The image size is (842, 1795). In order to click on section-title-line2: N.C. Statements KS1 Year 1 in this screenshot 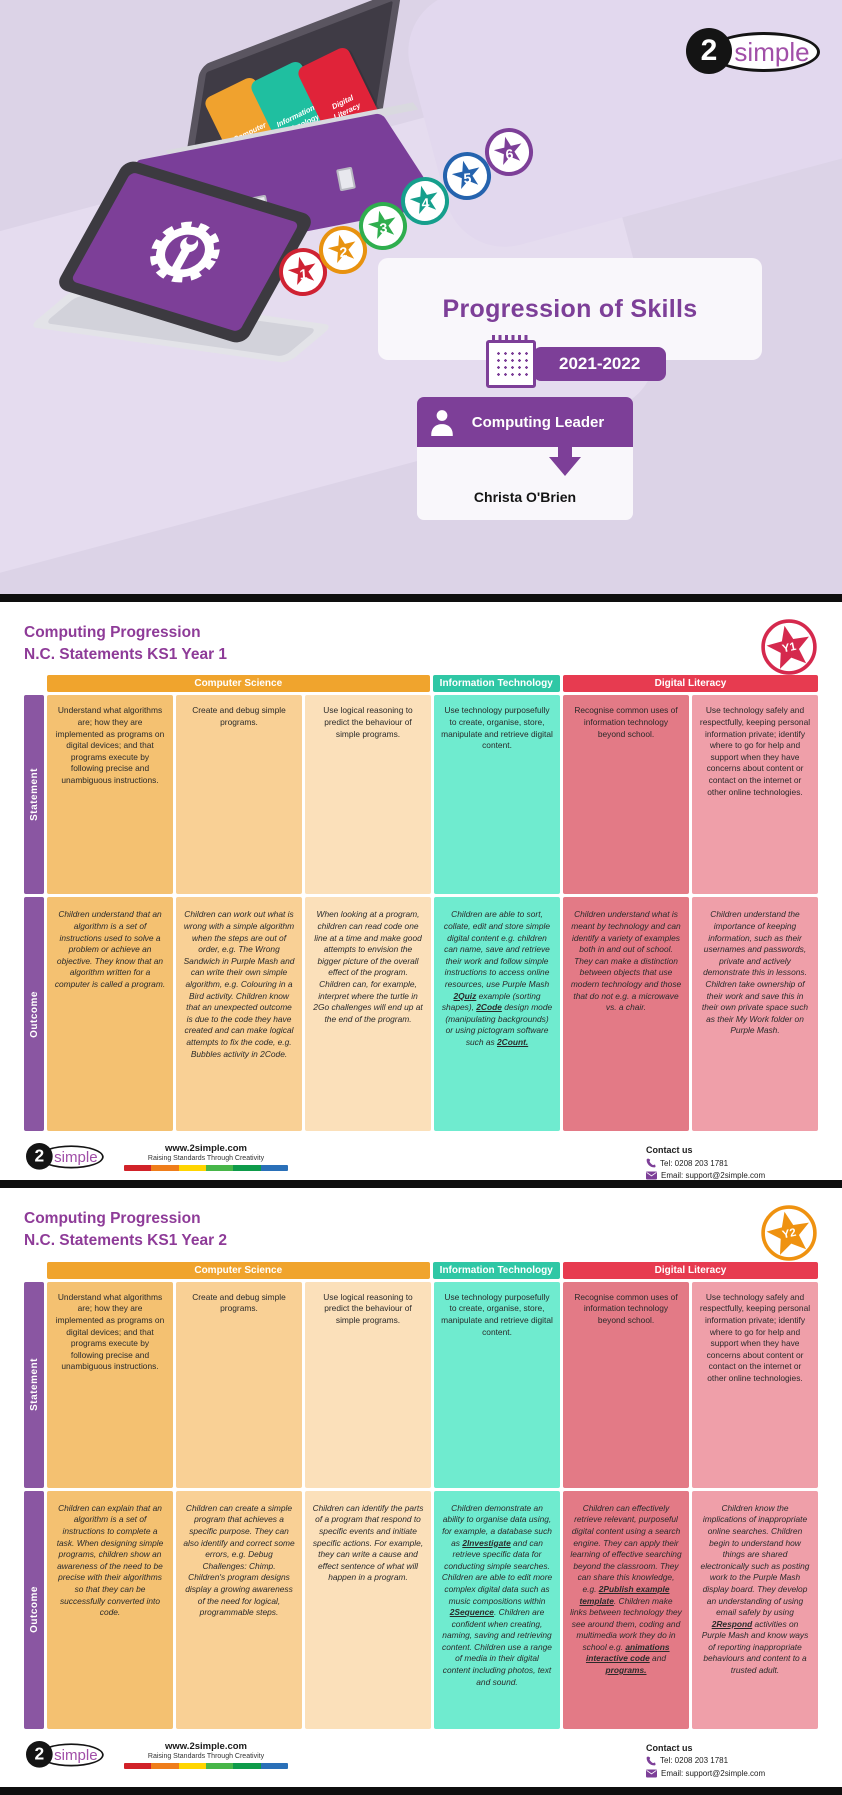, I will do `click(126, 654)`.